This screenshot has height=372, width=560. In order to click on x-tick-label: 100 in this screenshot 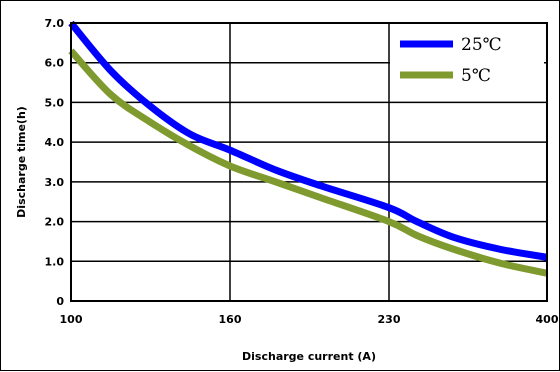, I will do `click(71, 319)`.